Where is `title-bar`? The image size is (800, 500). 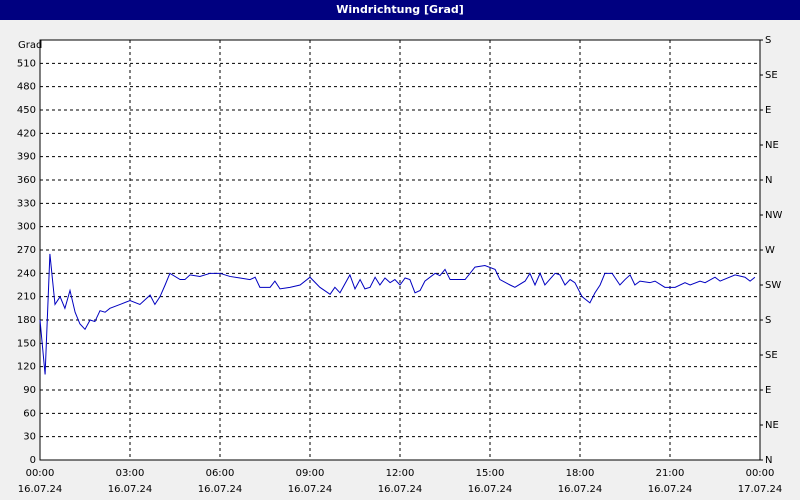 title-bar is located at coordinates (400, 10).